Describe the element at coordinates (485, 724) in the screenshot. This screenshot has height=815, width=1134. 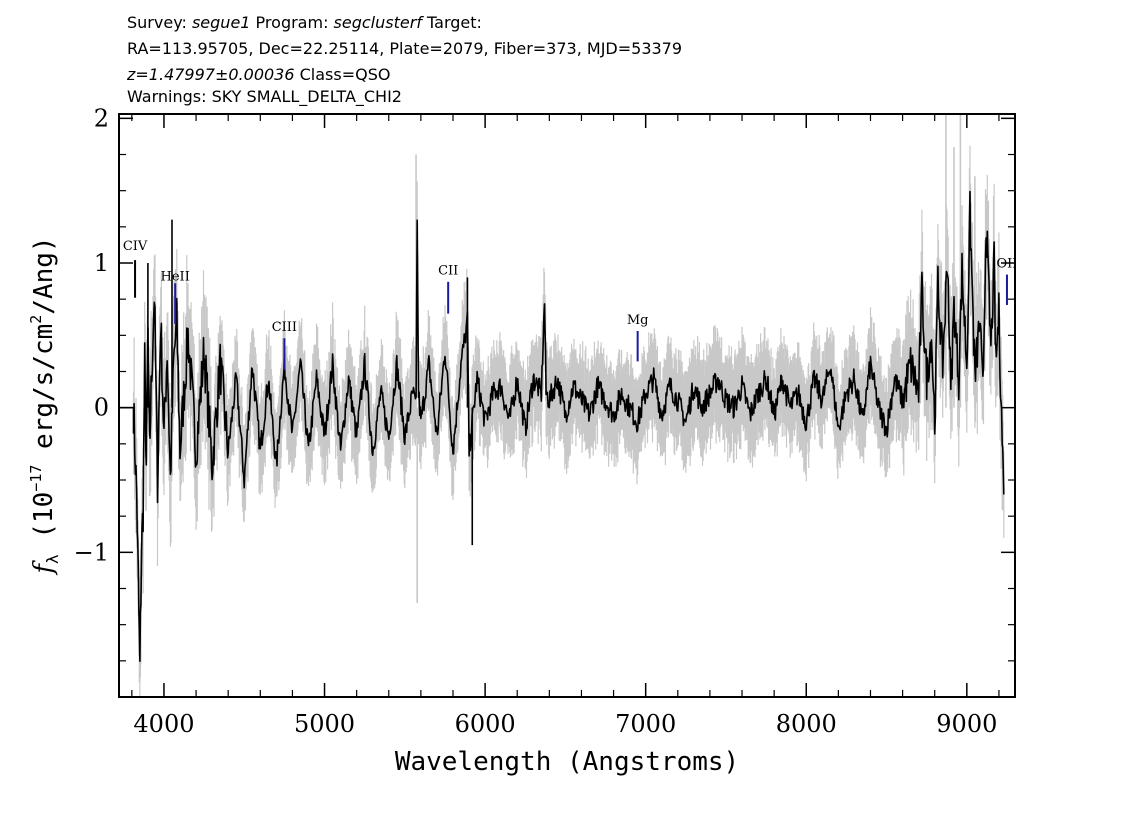
I see `x-tick-label: 6000` at that location.